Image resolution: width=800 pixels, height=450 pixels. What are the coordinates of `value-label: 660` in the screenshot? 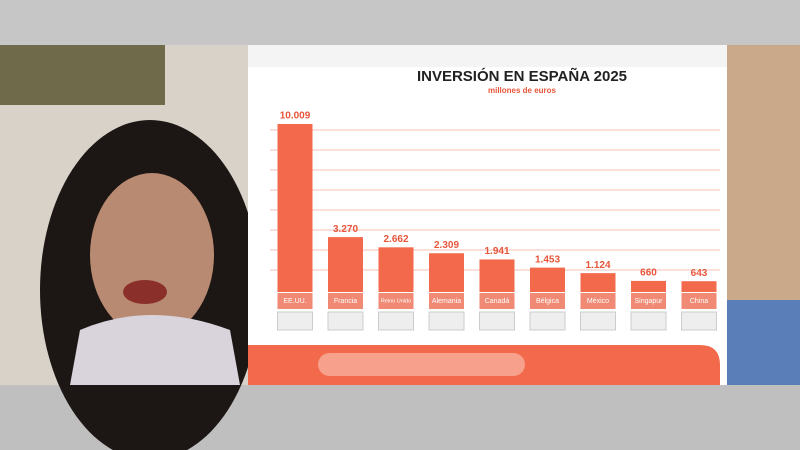 It's located at (648, 273).